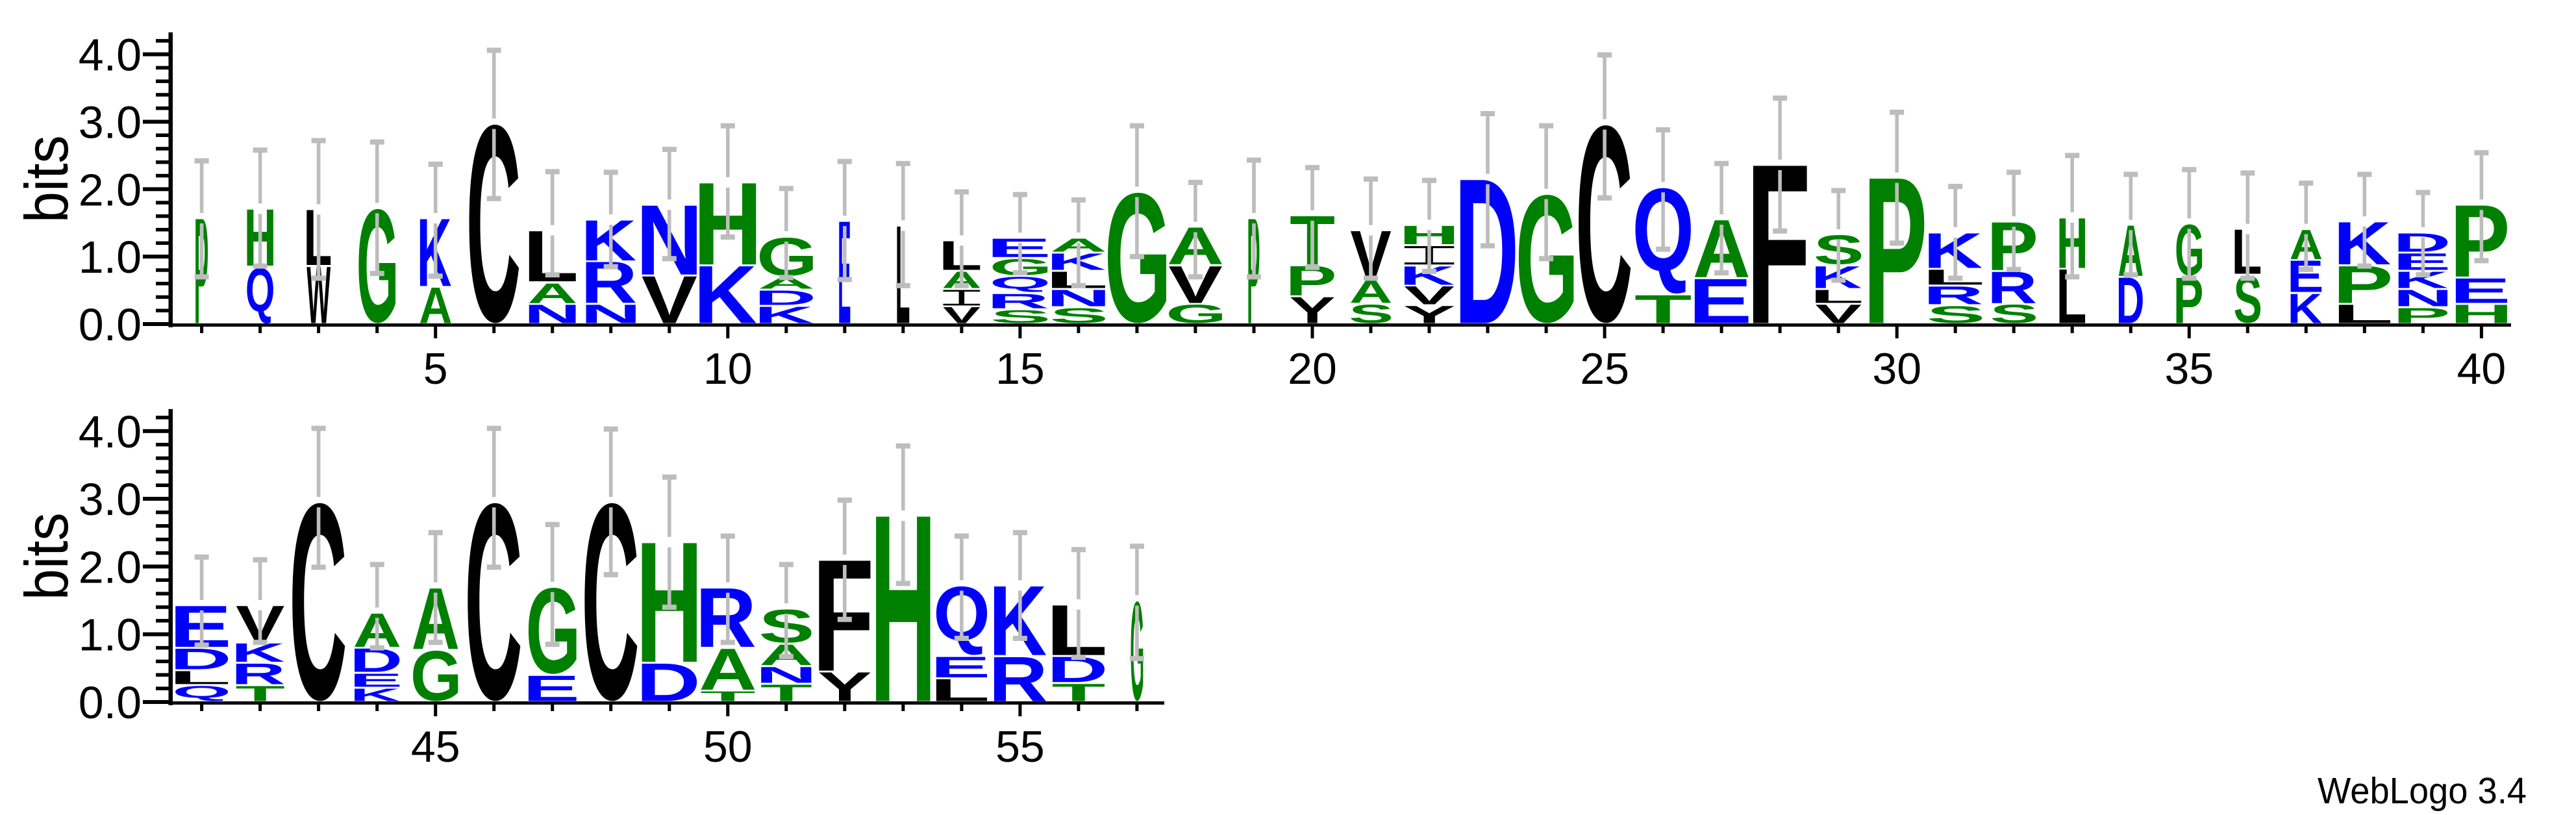  What do you see at coordinates (728, 369) in the screenshot?
I see `svg-text: 10` at bounding box center [728, 369].